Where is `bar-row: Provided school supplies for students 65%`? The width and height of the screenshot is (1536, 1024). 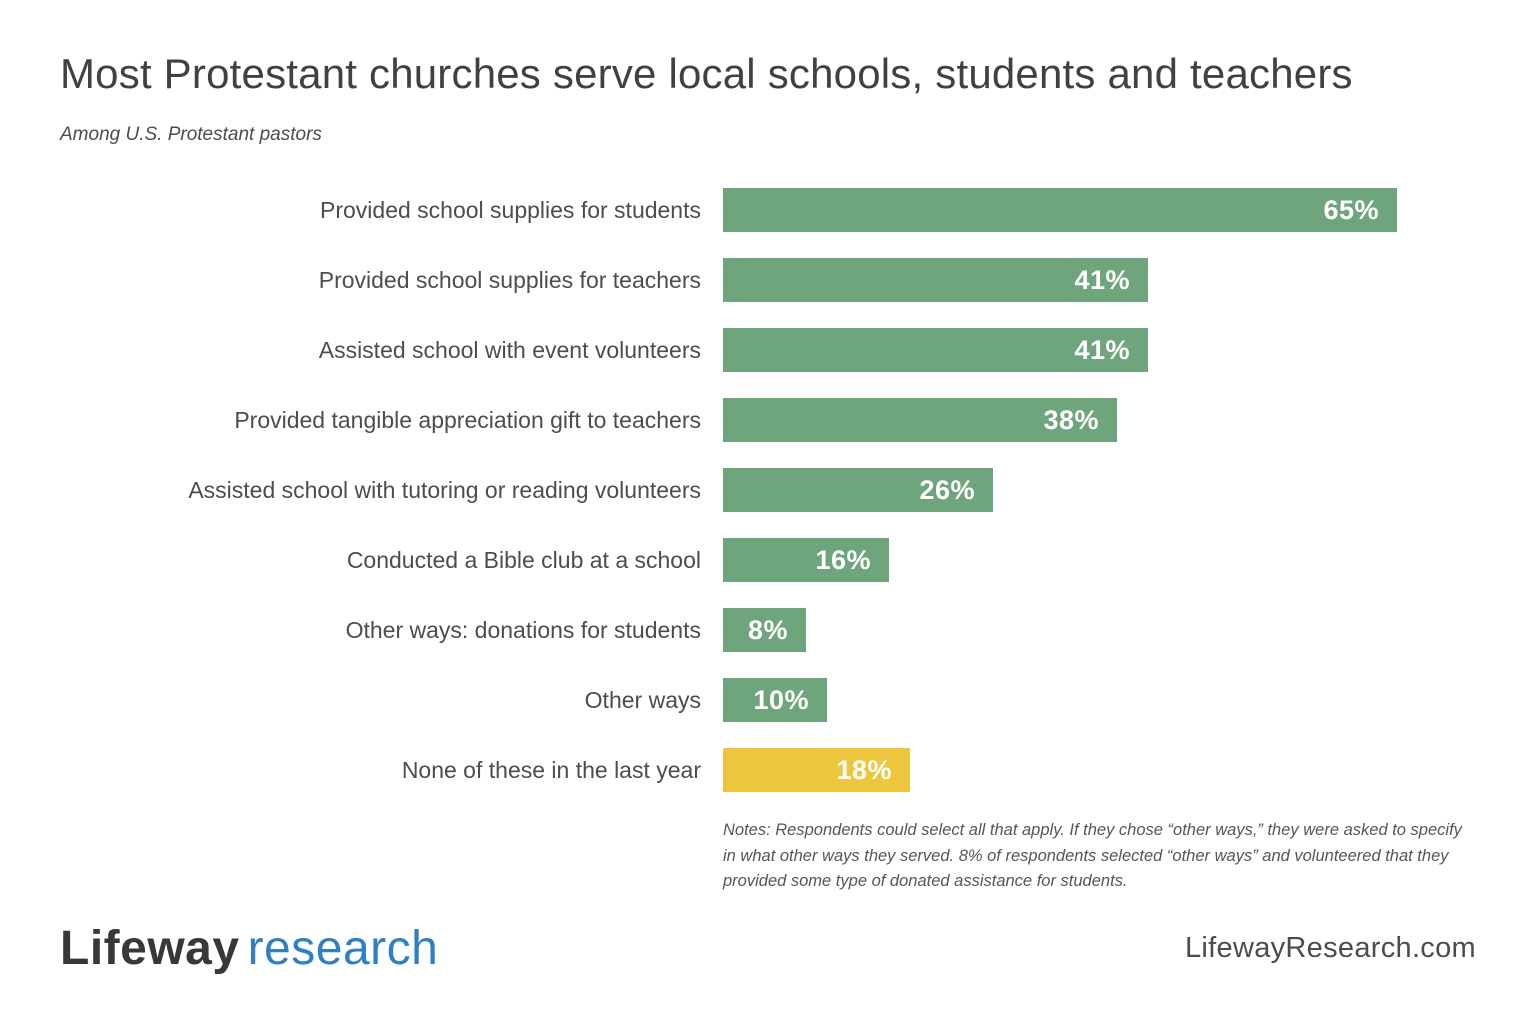 bar-row: Provided school supplies for students 65% is located at coordinates (768, 210).